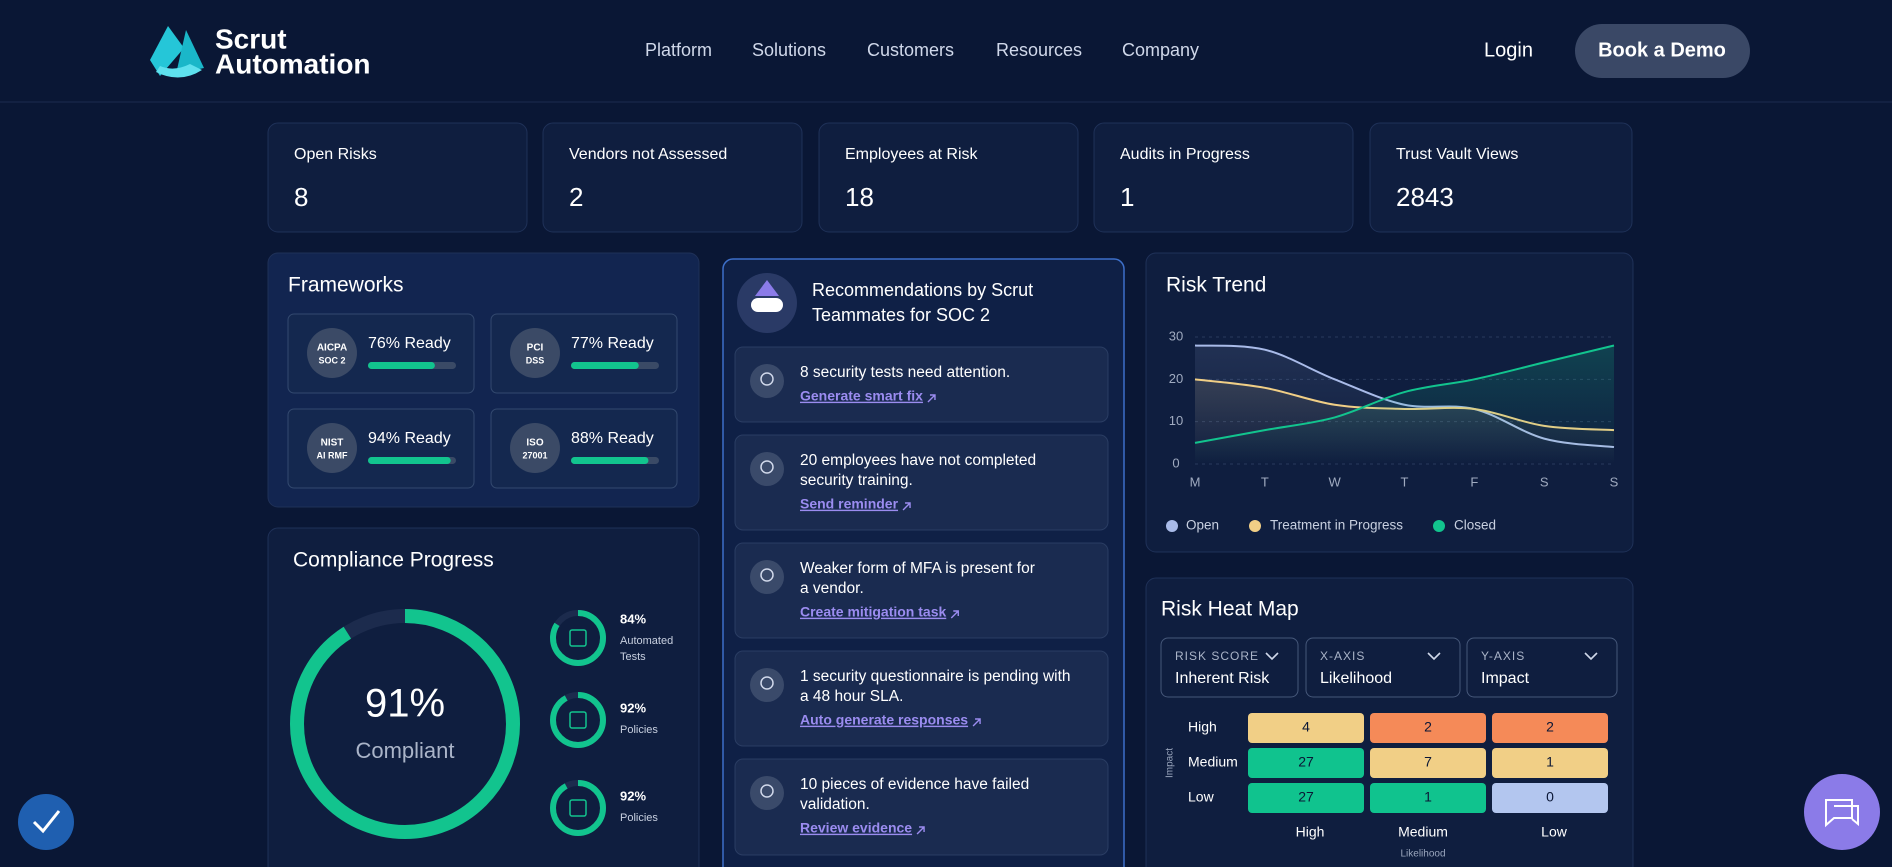 This screenshot has height=867, width=1892. Describe the element at coordinates (856, 828) in the screenshot. I see `recommendation-link: Review evidence` at that location.